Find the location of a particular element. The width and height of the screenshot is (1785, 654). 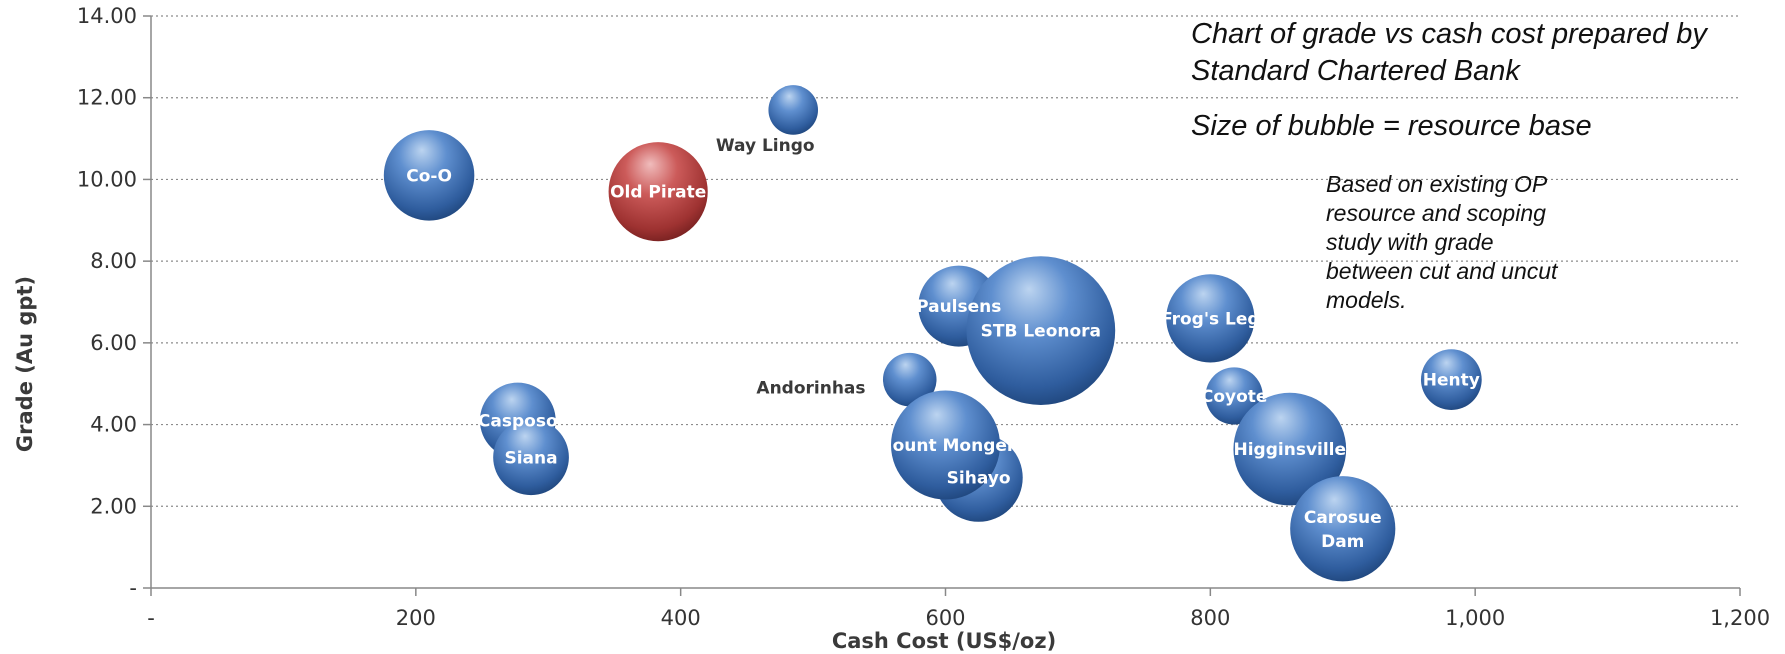

bubble-label: Paulsens is located at coordinates (958, 307).